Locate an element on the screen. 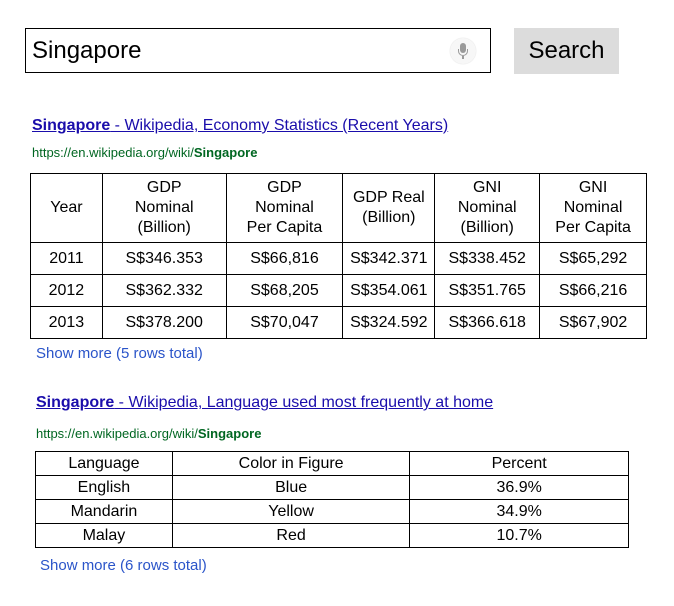 The width and height of the screenshot is (674, 606). table-cell: S$351.765 is located at coordinates (487, 290).